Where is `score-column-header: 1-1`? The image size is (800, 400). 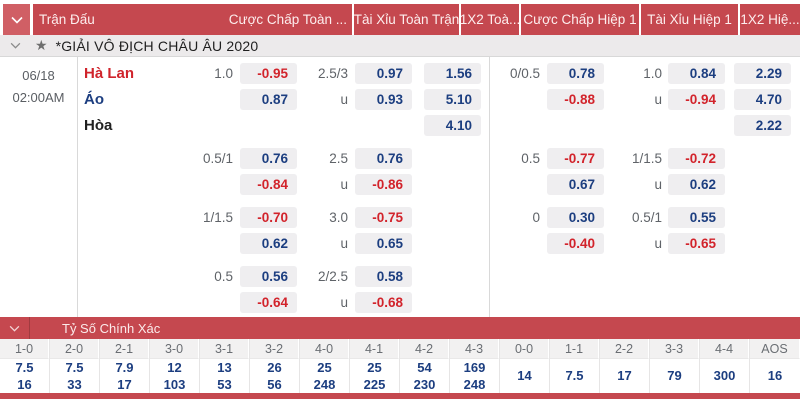
score-column-header: 1-1 is located at coordinates (574, 349).